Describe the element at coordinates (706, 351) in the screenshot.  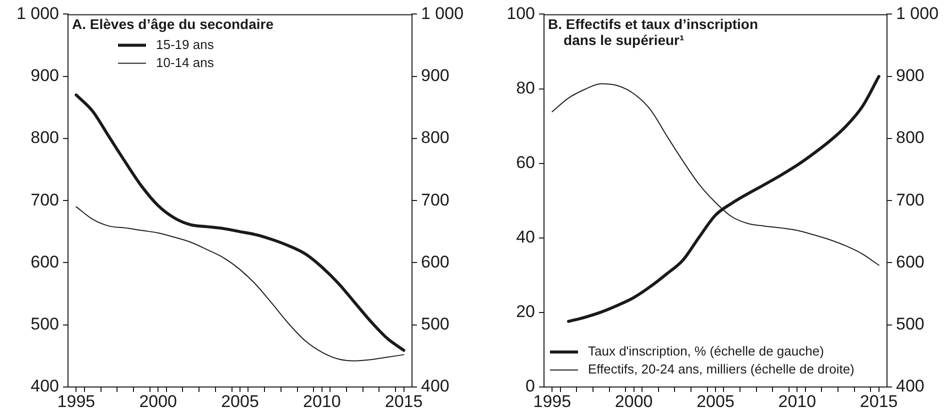
I see `legend-label: Taux d'inscription, % (échelle de gauche)` at that location.